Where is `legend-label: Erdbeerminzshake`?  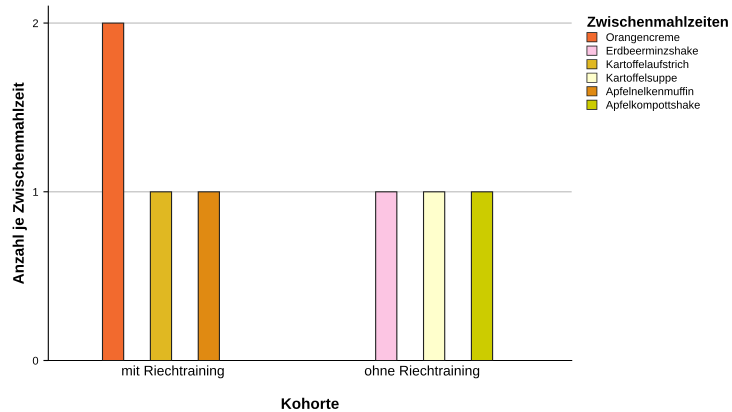 legend-label: Erdbeerminzshake is located at coordinates (652, 50).